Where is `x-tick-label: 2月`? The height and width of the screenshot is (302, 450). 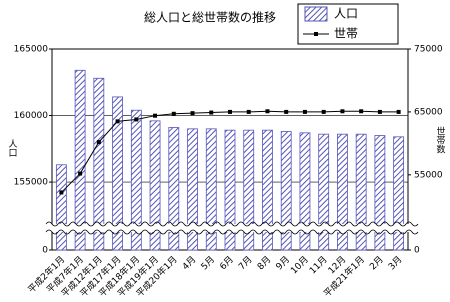 x-tick-label: 2月 is located at coordinates (377, 263).